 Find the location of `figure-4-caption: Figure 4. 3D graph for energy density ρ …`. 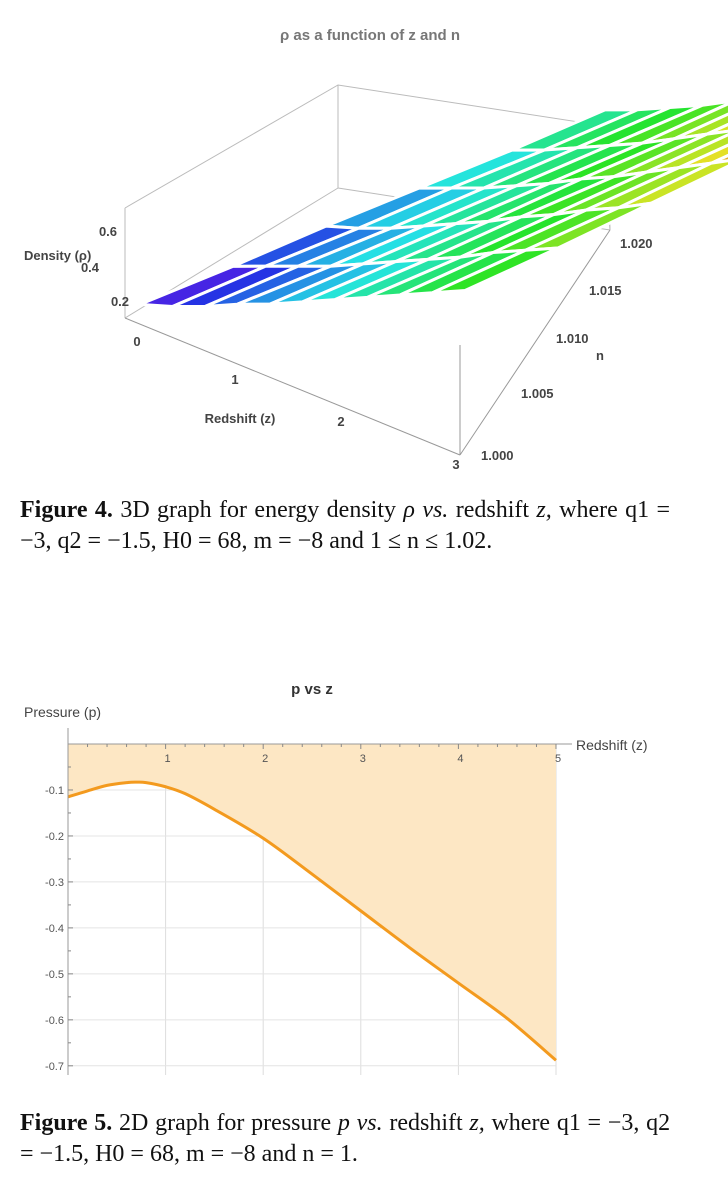

figure-4-caption: Figure 4. 3D graph for energy density ρ … is located at coordinates (345, 525).